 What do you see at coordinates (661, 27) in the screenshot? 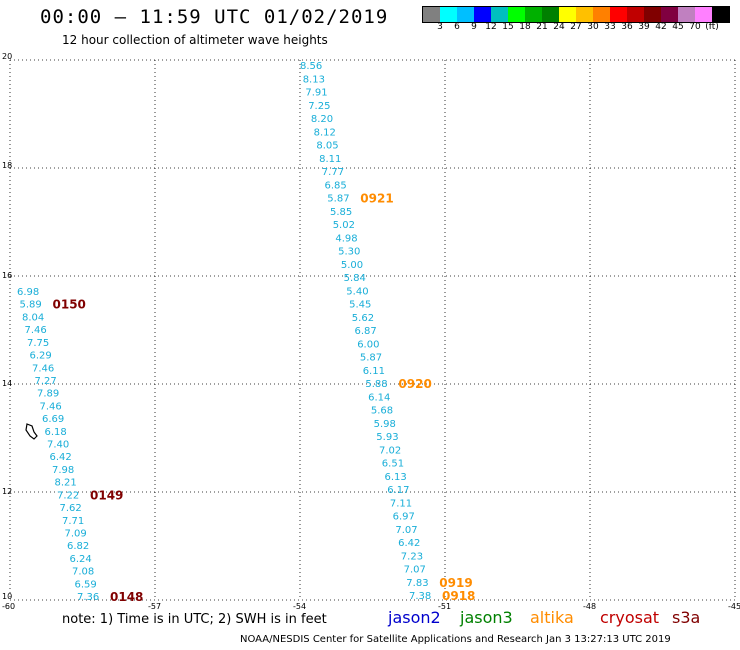
I see `color-scale-label: 42` at bounding box center [661, 27].